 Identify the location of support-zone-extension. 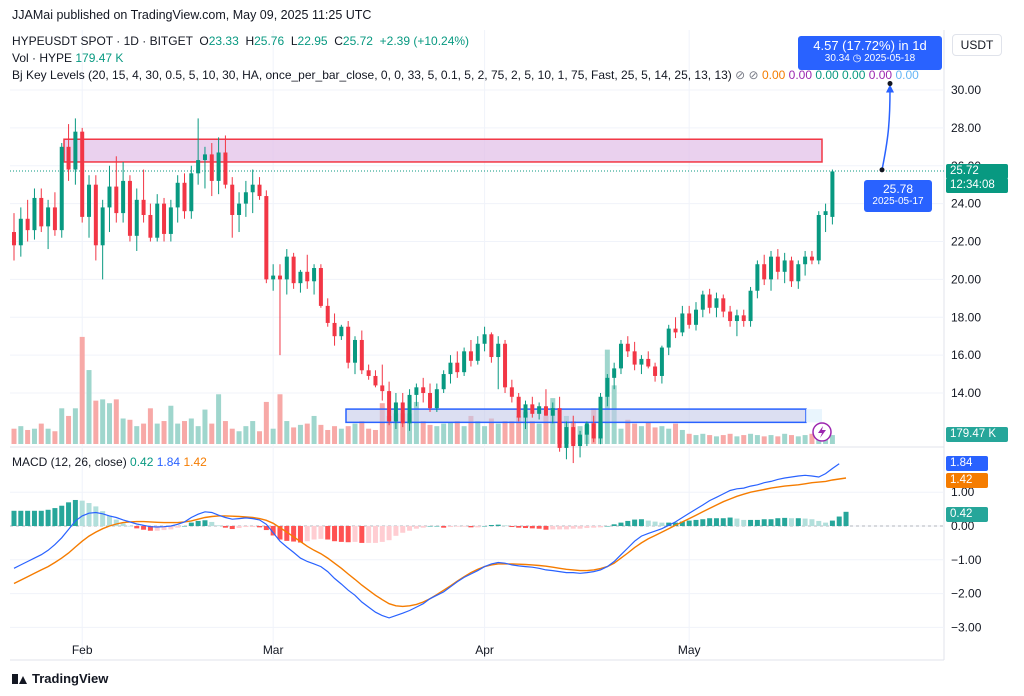
(814, 416).